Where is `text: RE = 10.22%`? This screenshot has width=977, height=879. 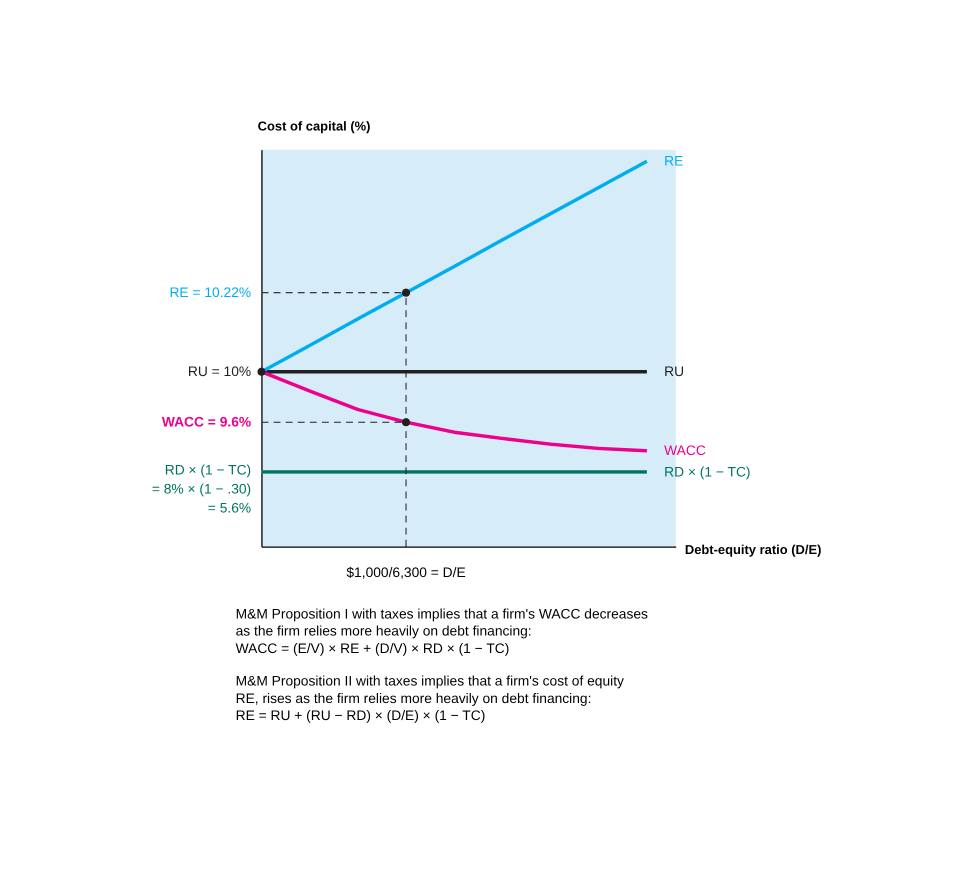 text: RE = 10.22% is located at coordinates (210, 292).